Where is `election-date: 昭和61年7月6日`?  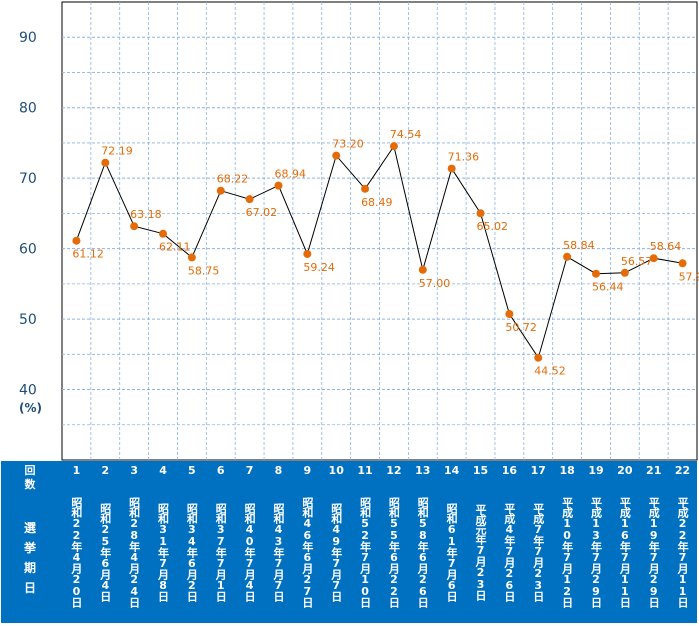
election-date: 昭和61年7月6日 is located at coordinates (452, 552).